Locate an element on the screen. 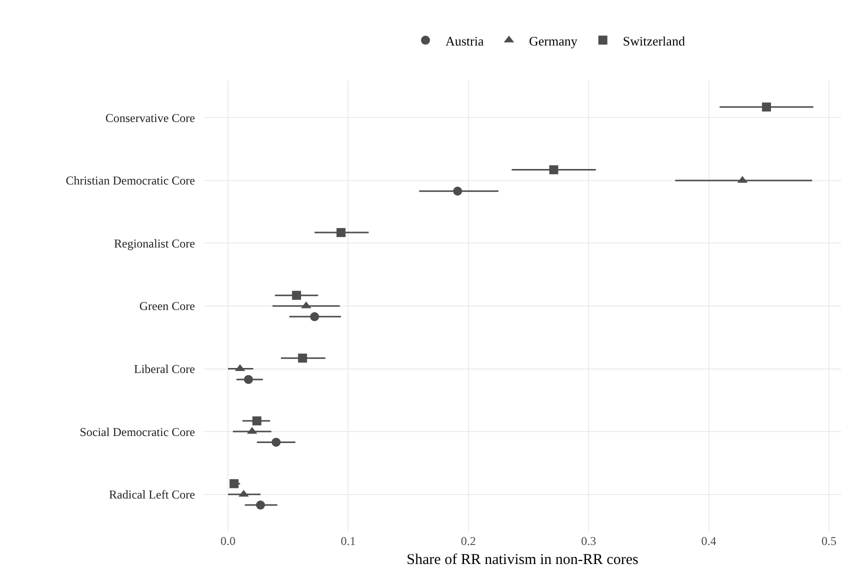 This screenshot has width=859, height=584. x-tick-label: 0.3 is located at coordinates (588, 541).